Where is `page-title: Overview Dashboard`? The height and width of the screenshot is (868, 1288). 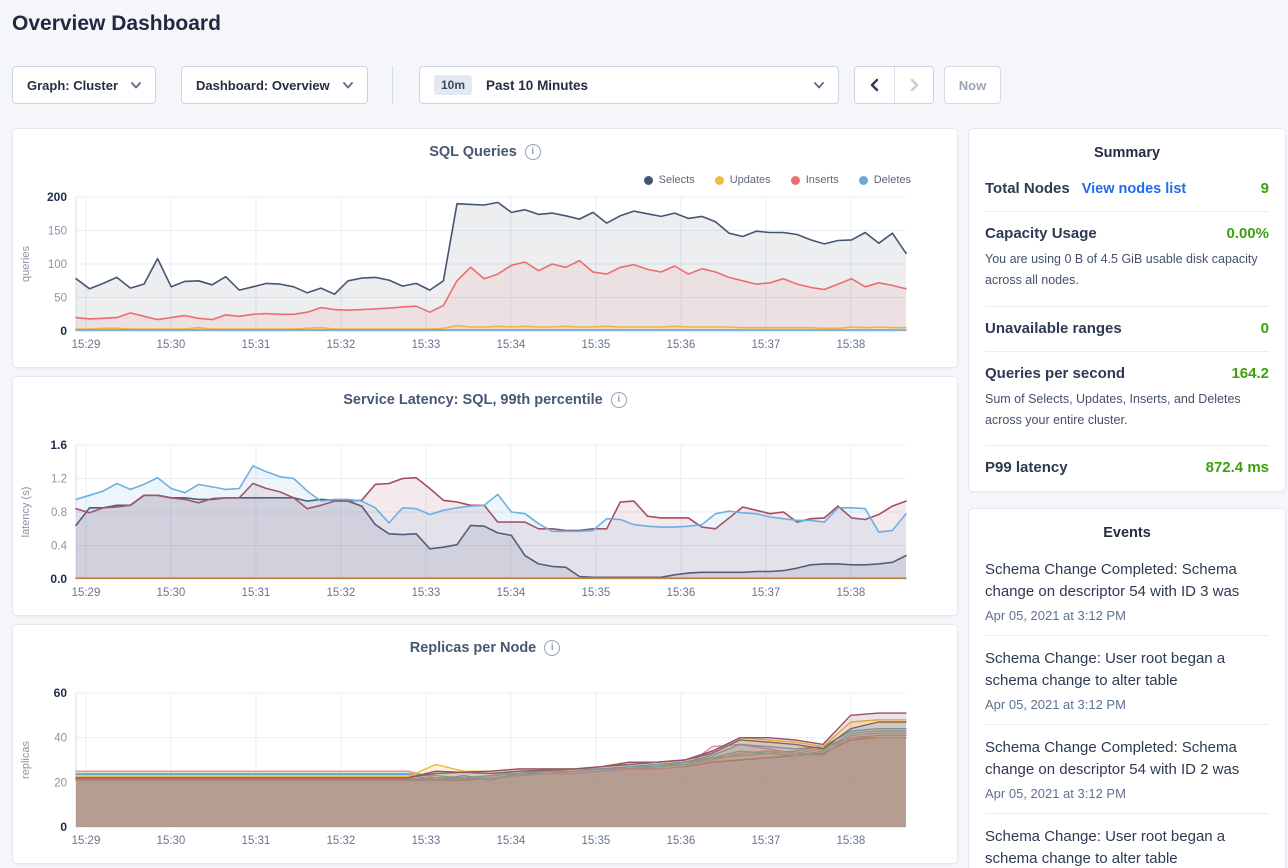 page-title: Overview Dashboard is located at coordinates (116, 23).